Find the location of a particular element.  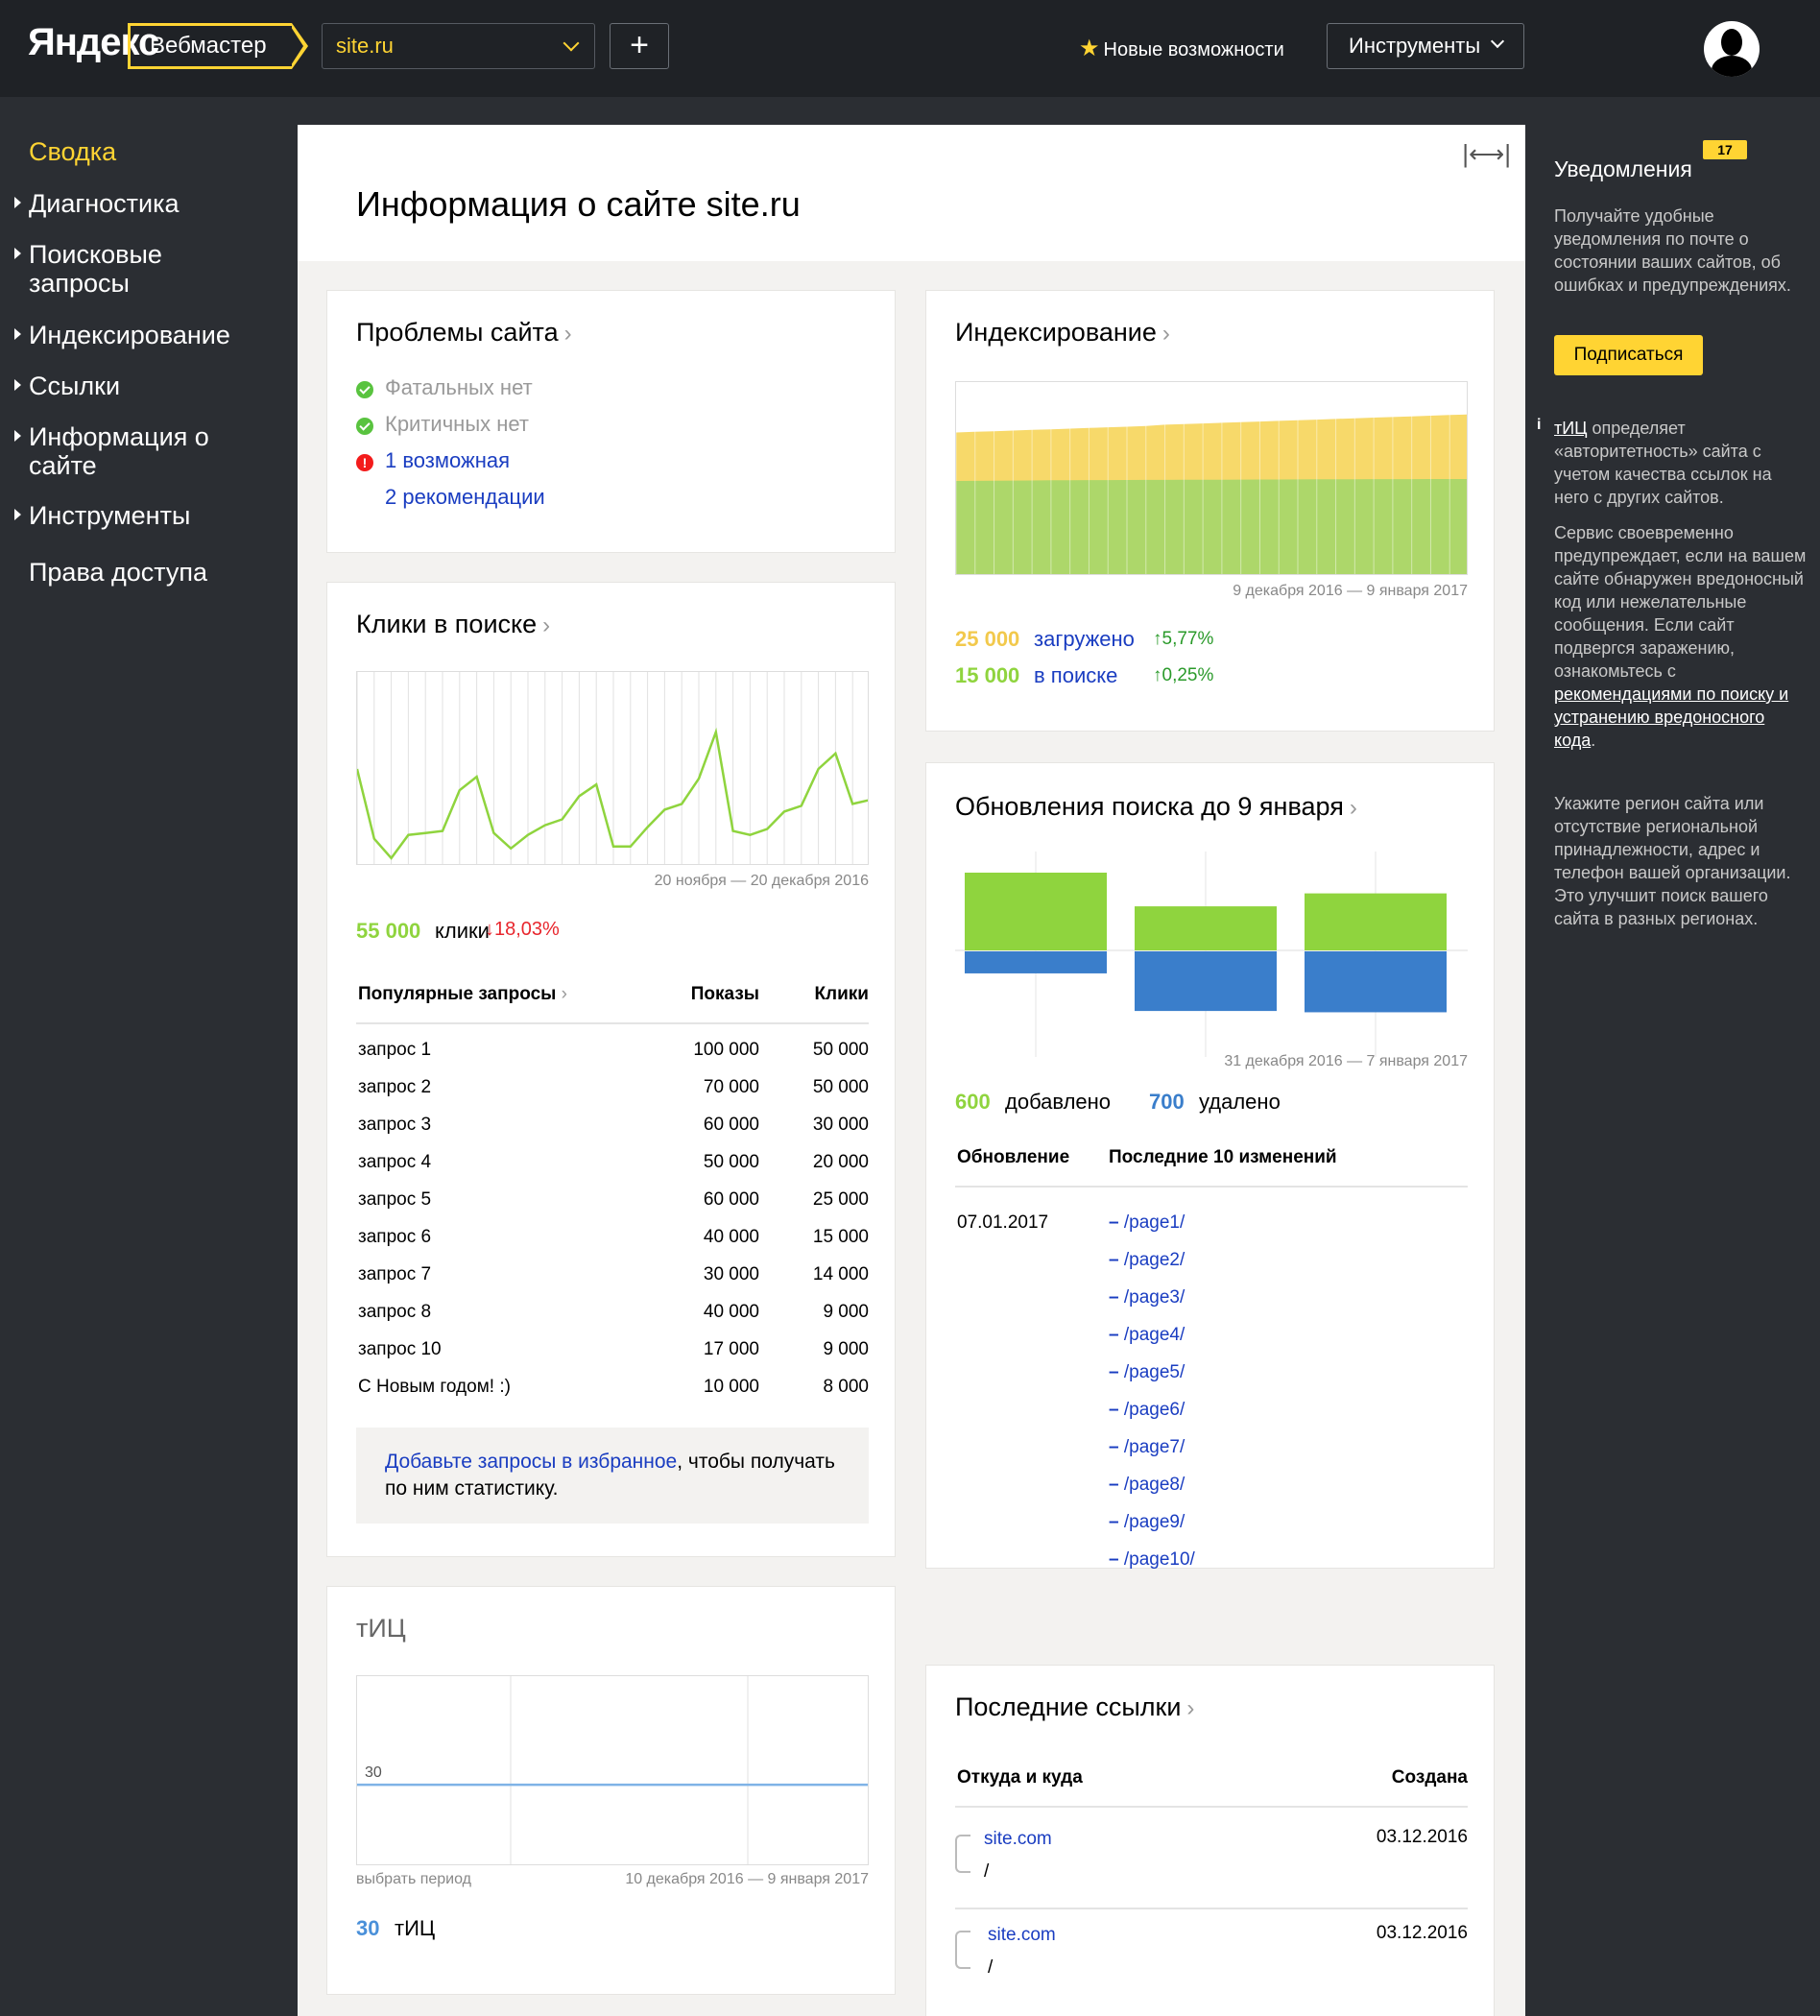

card-title: Индексирование › is located at coordinates (1063, 333).